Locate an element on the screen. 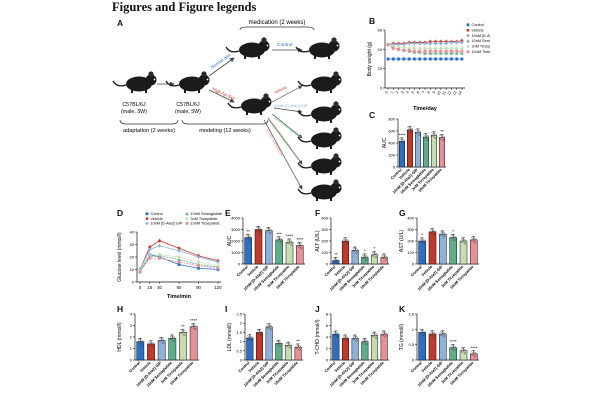 The width and height of the screenshot is (600, 400). figures-heading: Figures and Figure legends is located at coordinates (184, 7).